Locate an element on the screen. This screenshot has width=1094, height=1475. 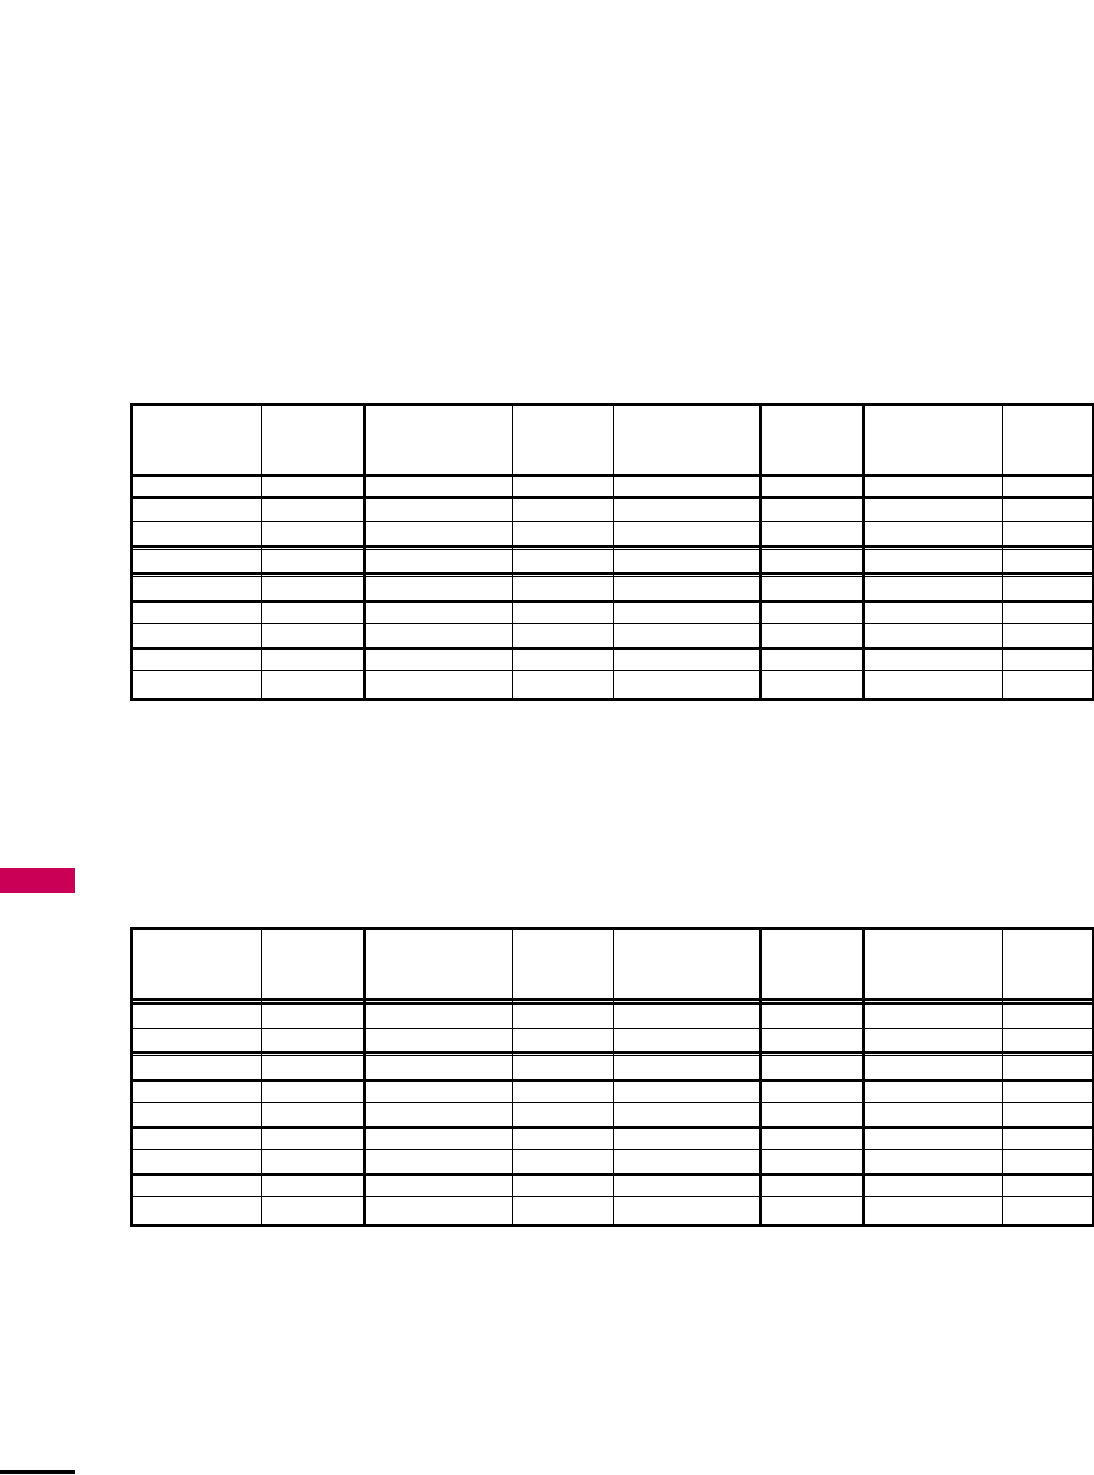
section-tab-marker is located at coordinates (37, 880).